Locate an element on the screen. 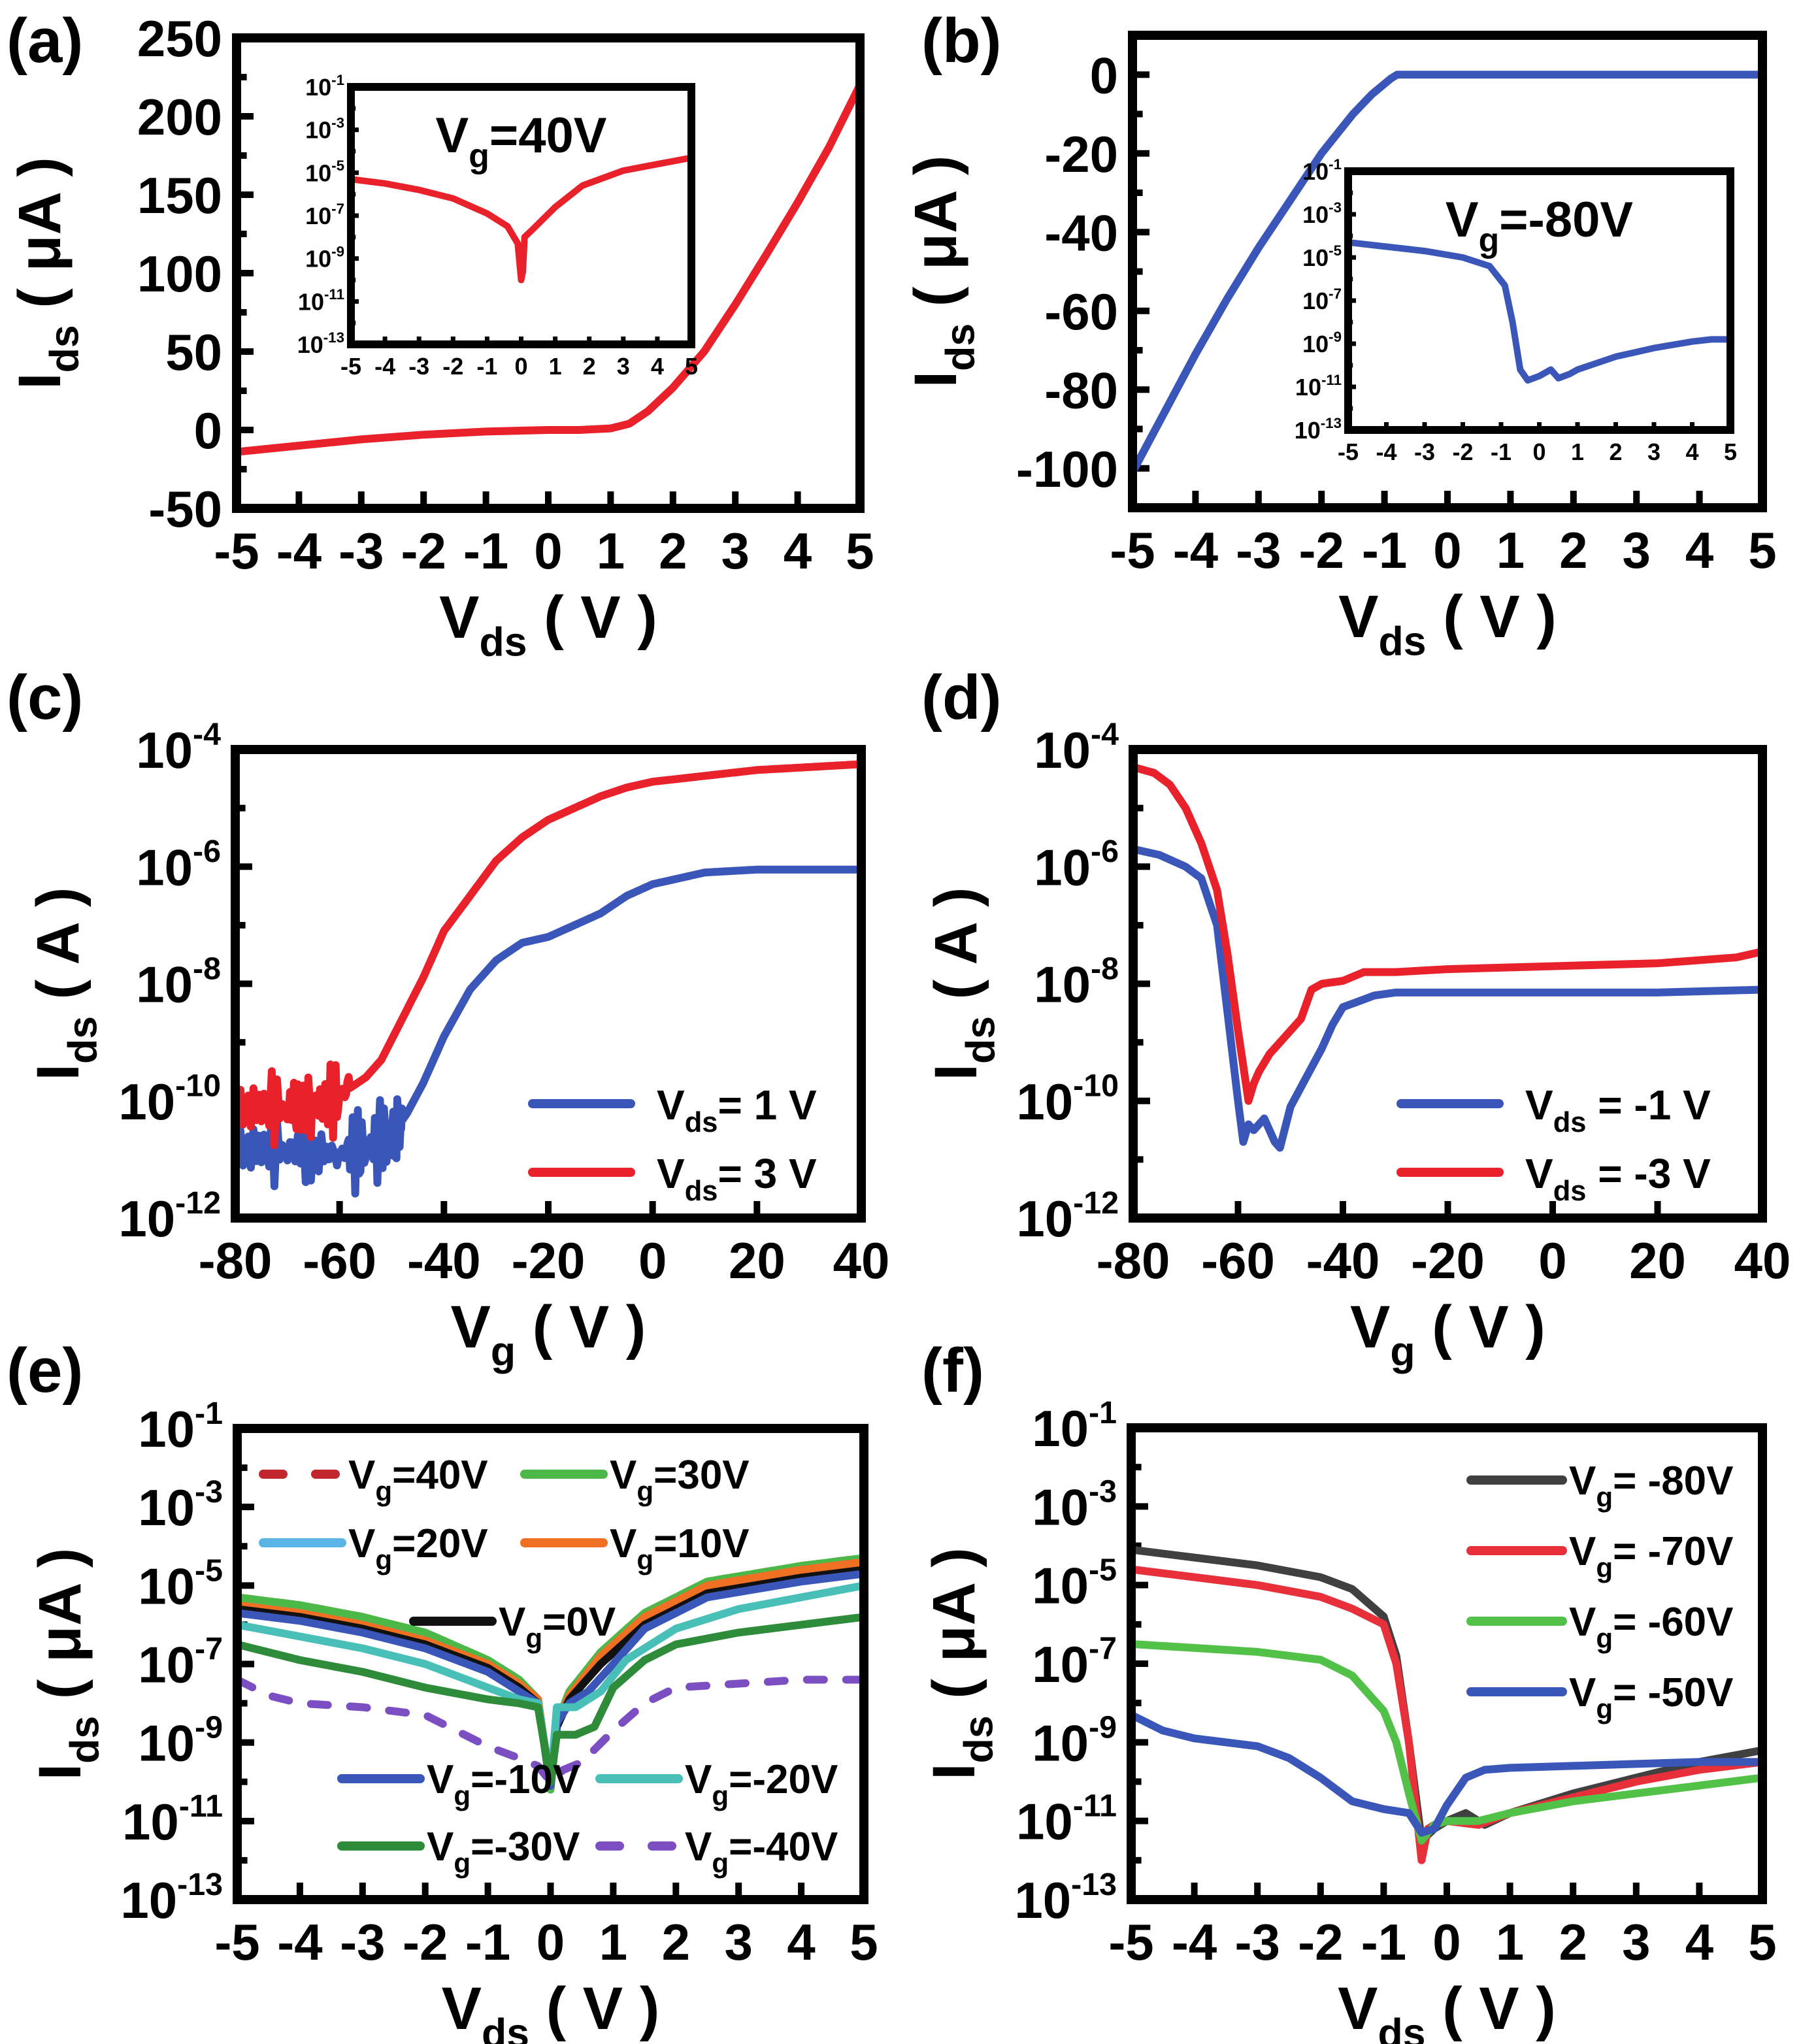  x-tick-label: -80 is located at coordinates (236, 1260).